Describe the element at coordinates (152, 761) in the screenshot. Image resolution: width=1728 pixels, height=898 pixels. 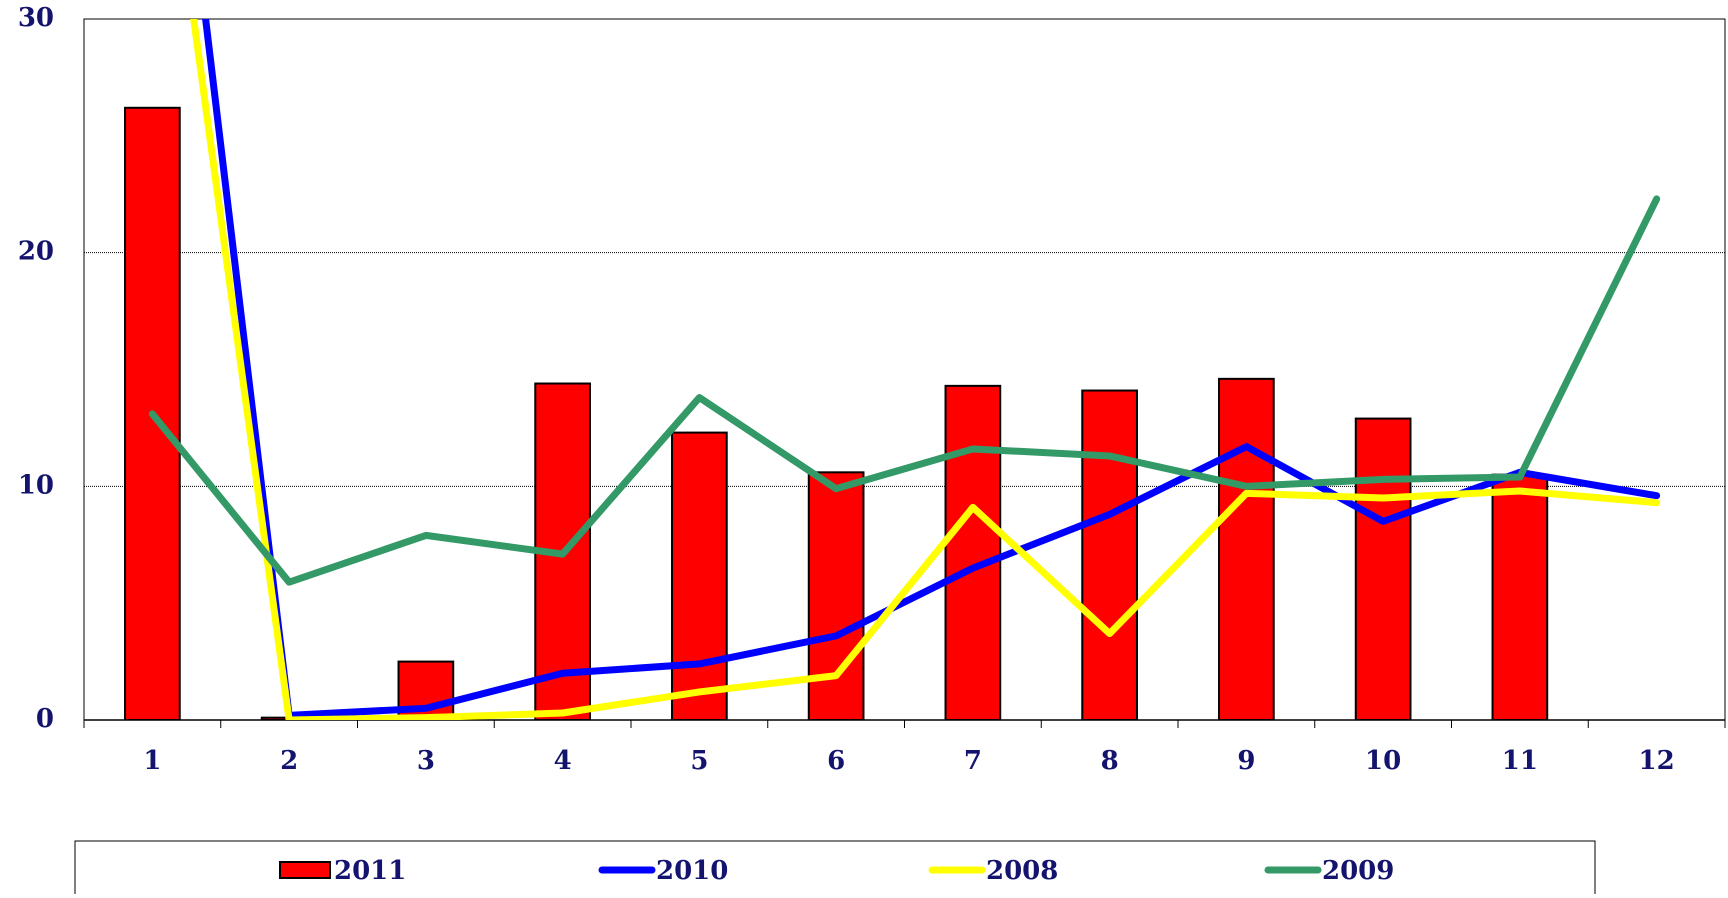
I see `x-tick-label: 1` at that location.